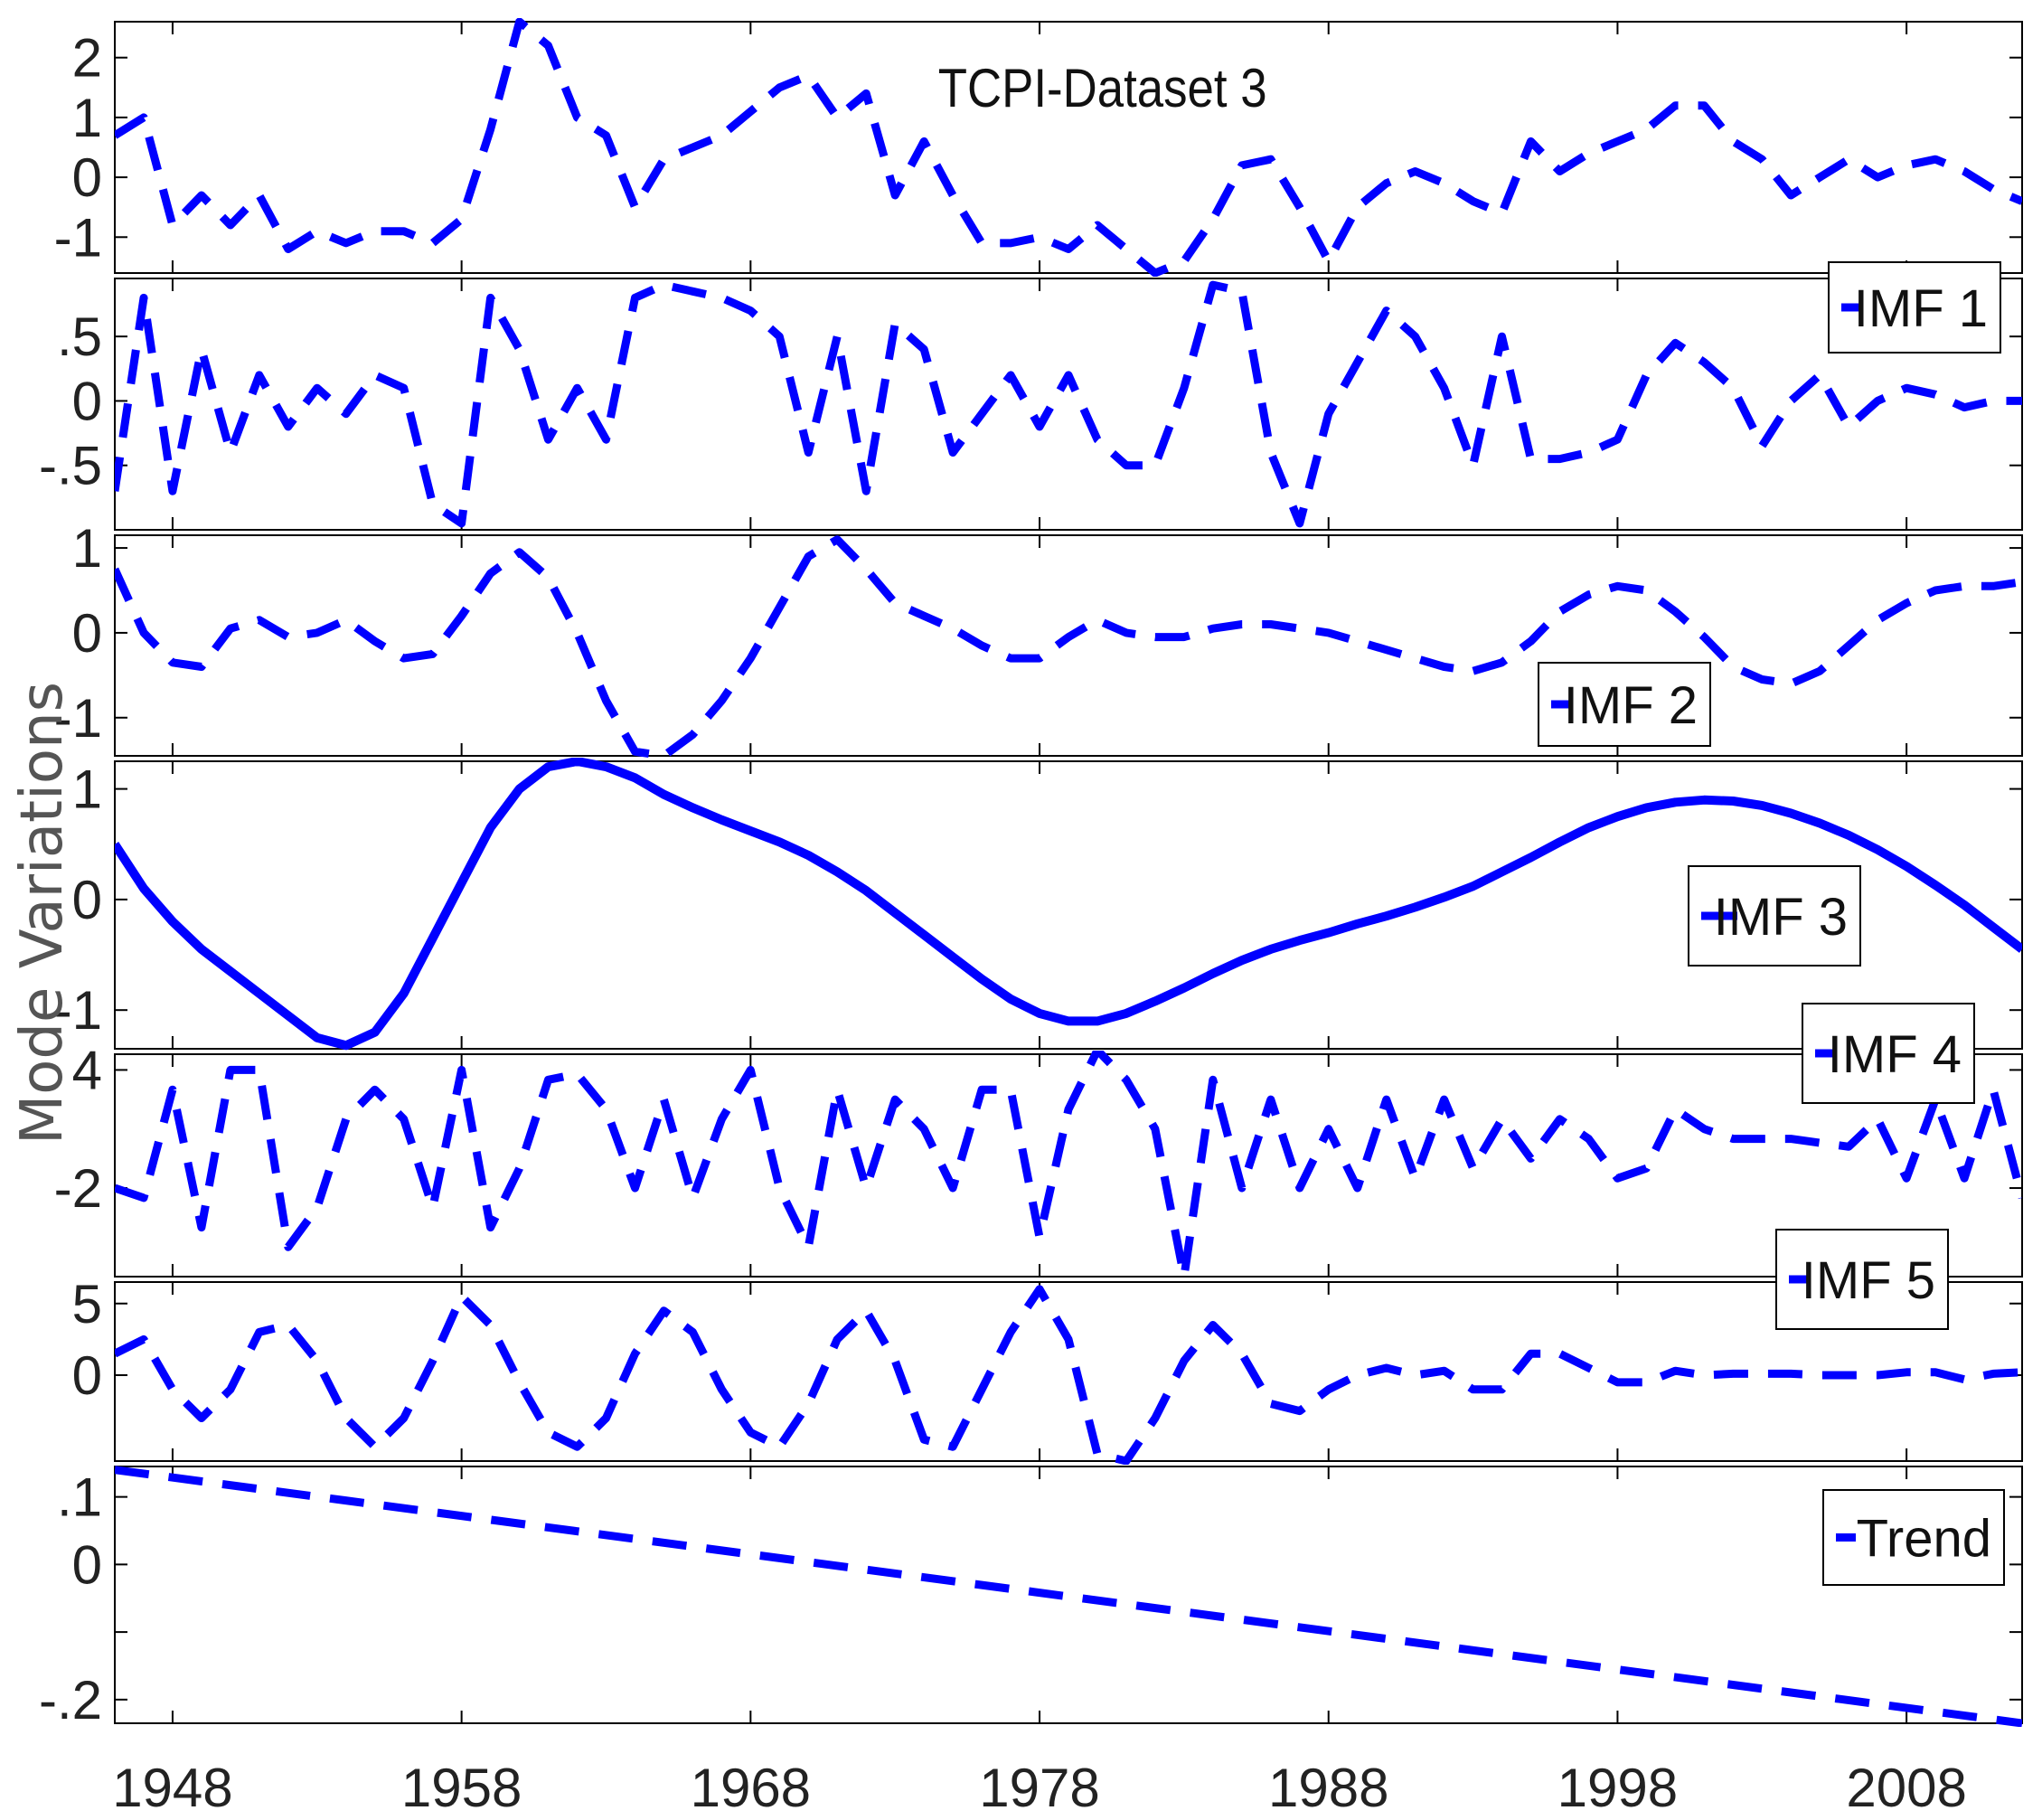  Describe the element at coordinates (1781, 917) in the screenshot. I see `legend-label: IMF 3` at that location.